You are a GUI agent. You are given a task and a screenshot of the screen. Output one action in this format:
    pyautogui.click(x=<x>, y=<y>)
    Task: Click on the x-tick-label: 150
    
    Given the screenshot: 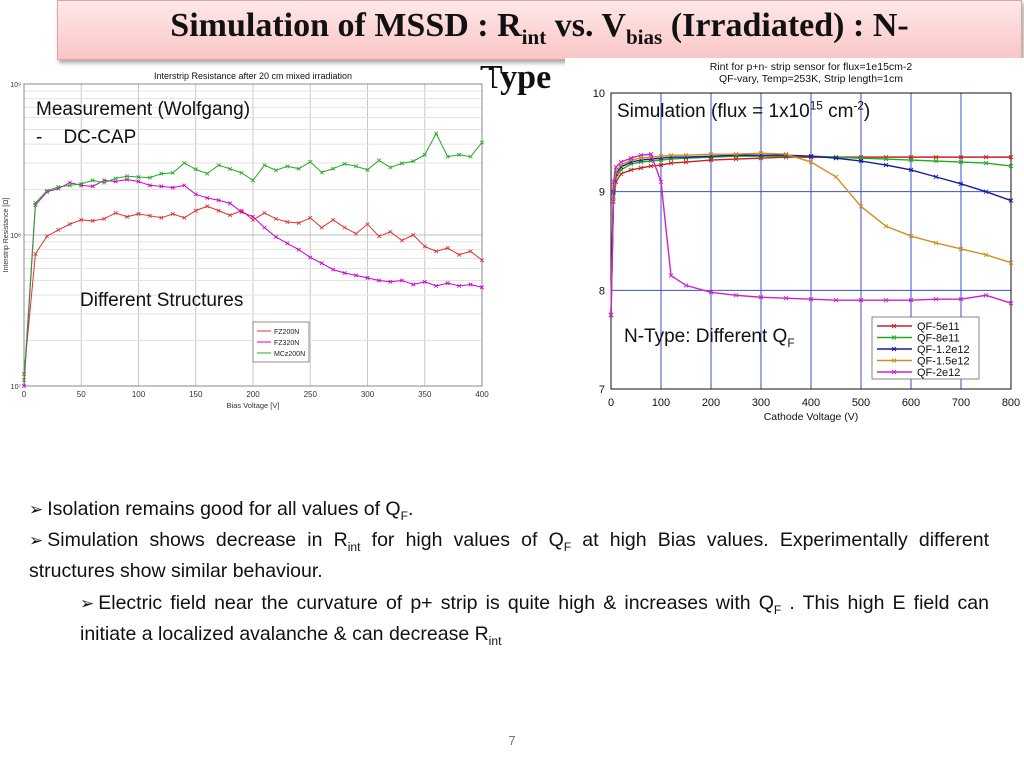 What is the action you would take?
    pyautogui.click(x=196, y=394)
    